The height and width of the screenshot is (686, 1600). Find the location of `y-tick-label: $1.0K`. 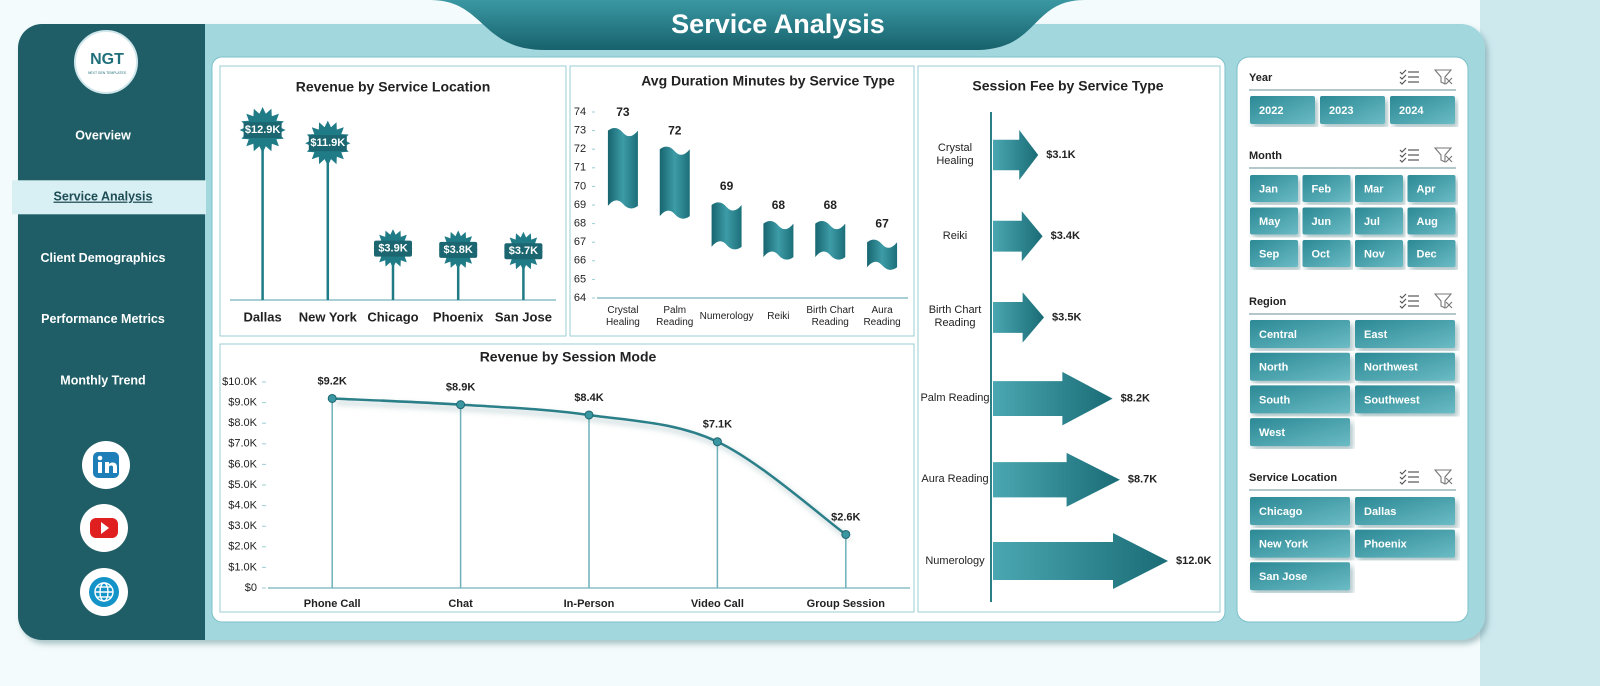

y-tick-label: $1.0K is located at coordinates (242, 567).